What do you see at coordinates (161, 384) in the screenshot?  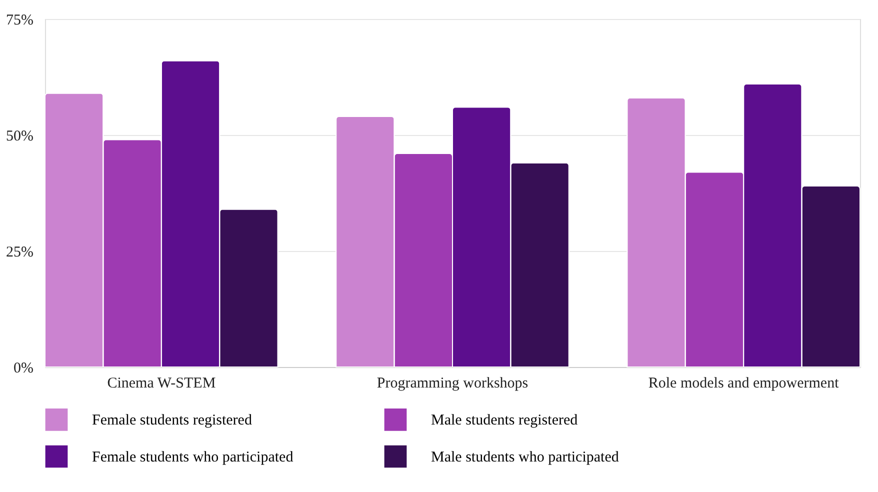 I see `x-tick-label: Cinema W-STEM` at bounding box center [161, 384].